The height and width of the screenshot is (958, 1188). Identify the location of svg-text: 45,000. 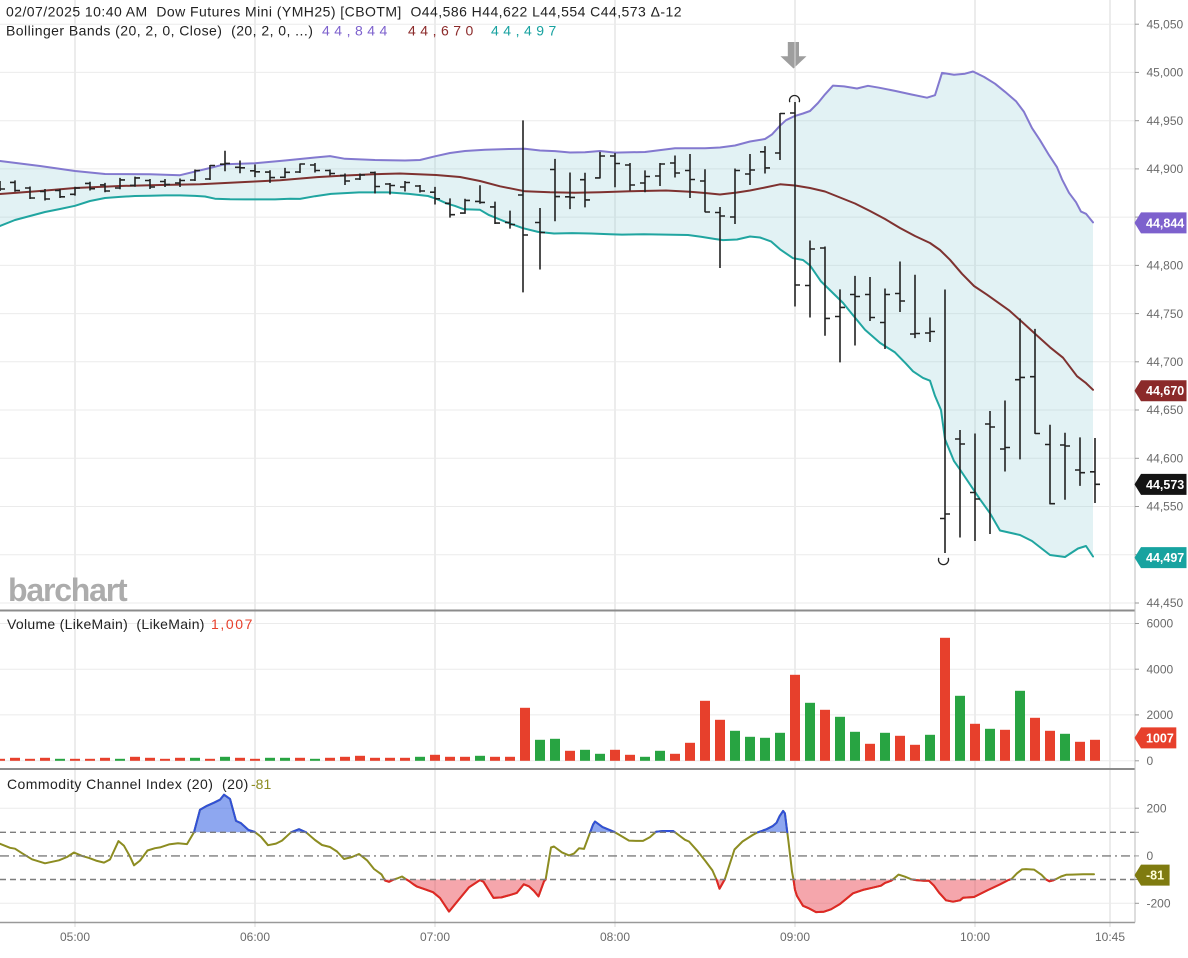
(1165, 73).